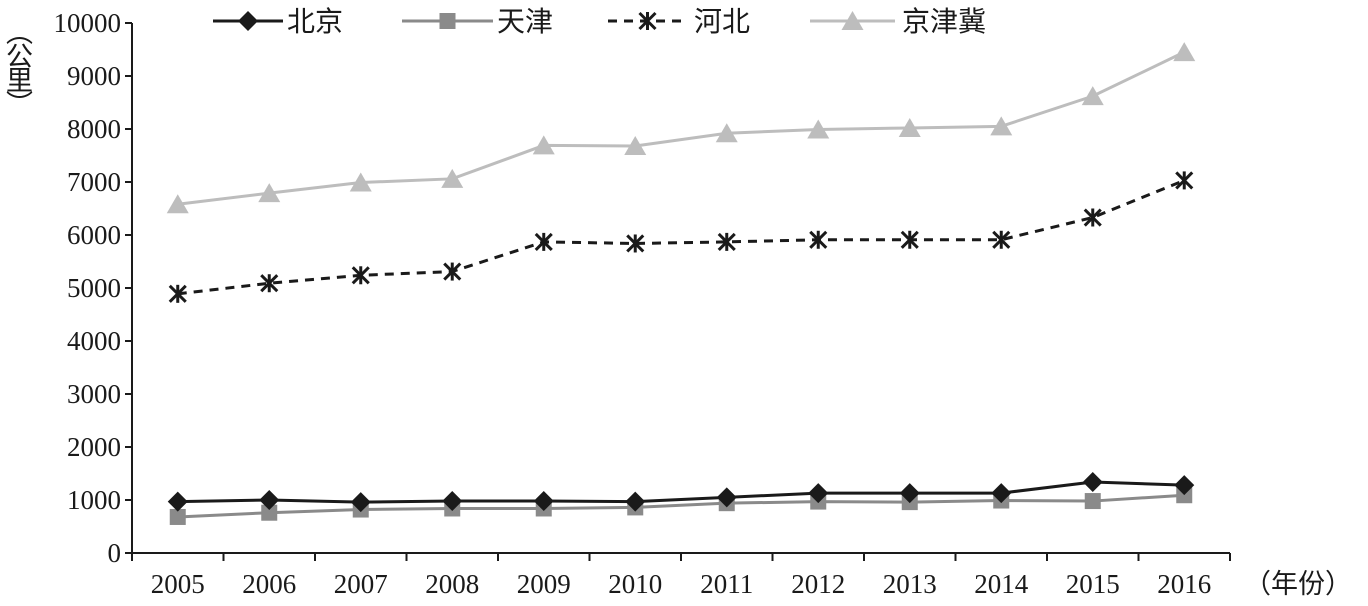  What do you see at coordinates (94, 182) in the screenshot?
I see `y-tick-label: 7000` at bounding box center [94, 182].